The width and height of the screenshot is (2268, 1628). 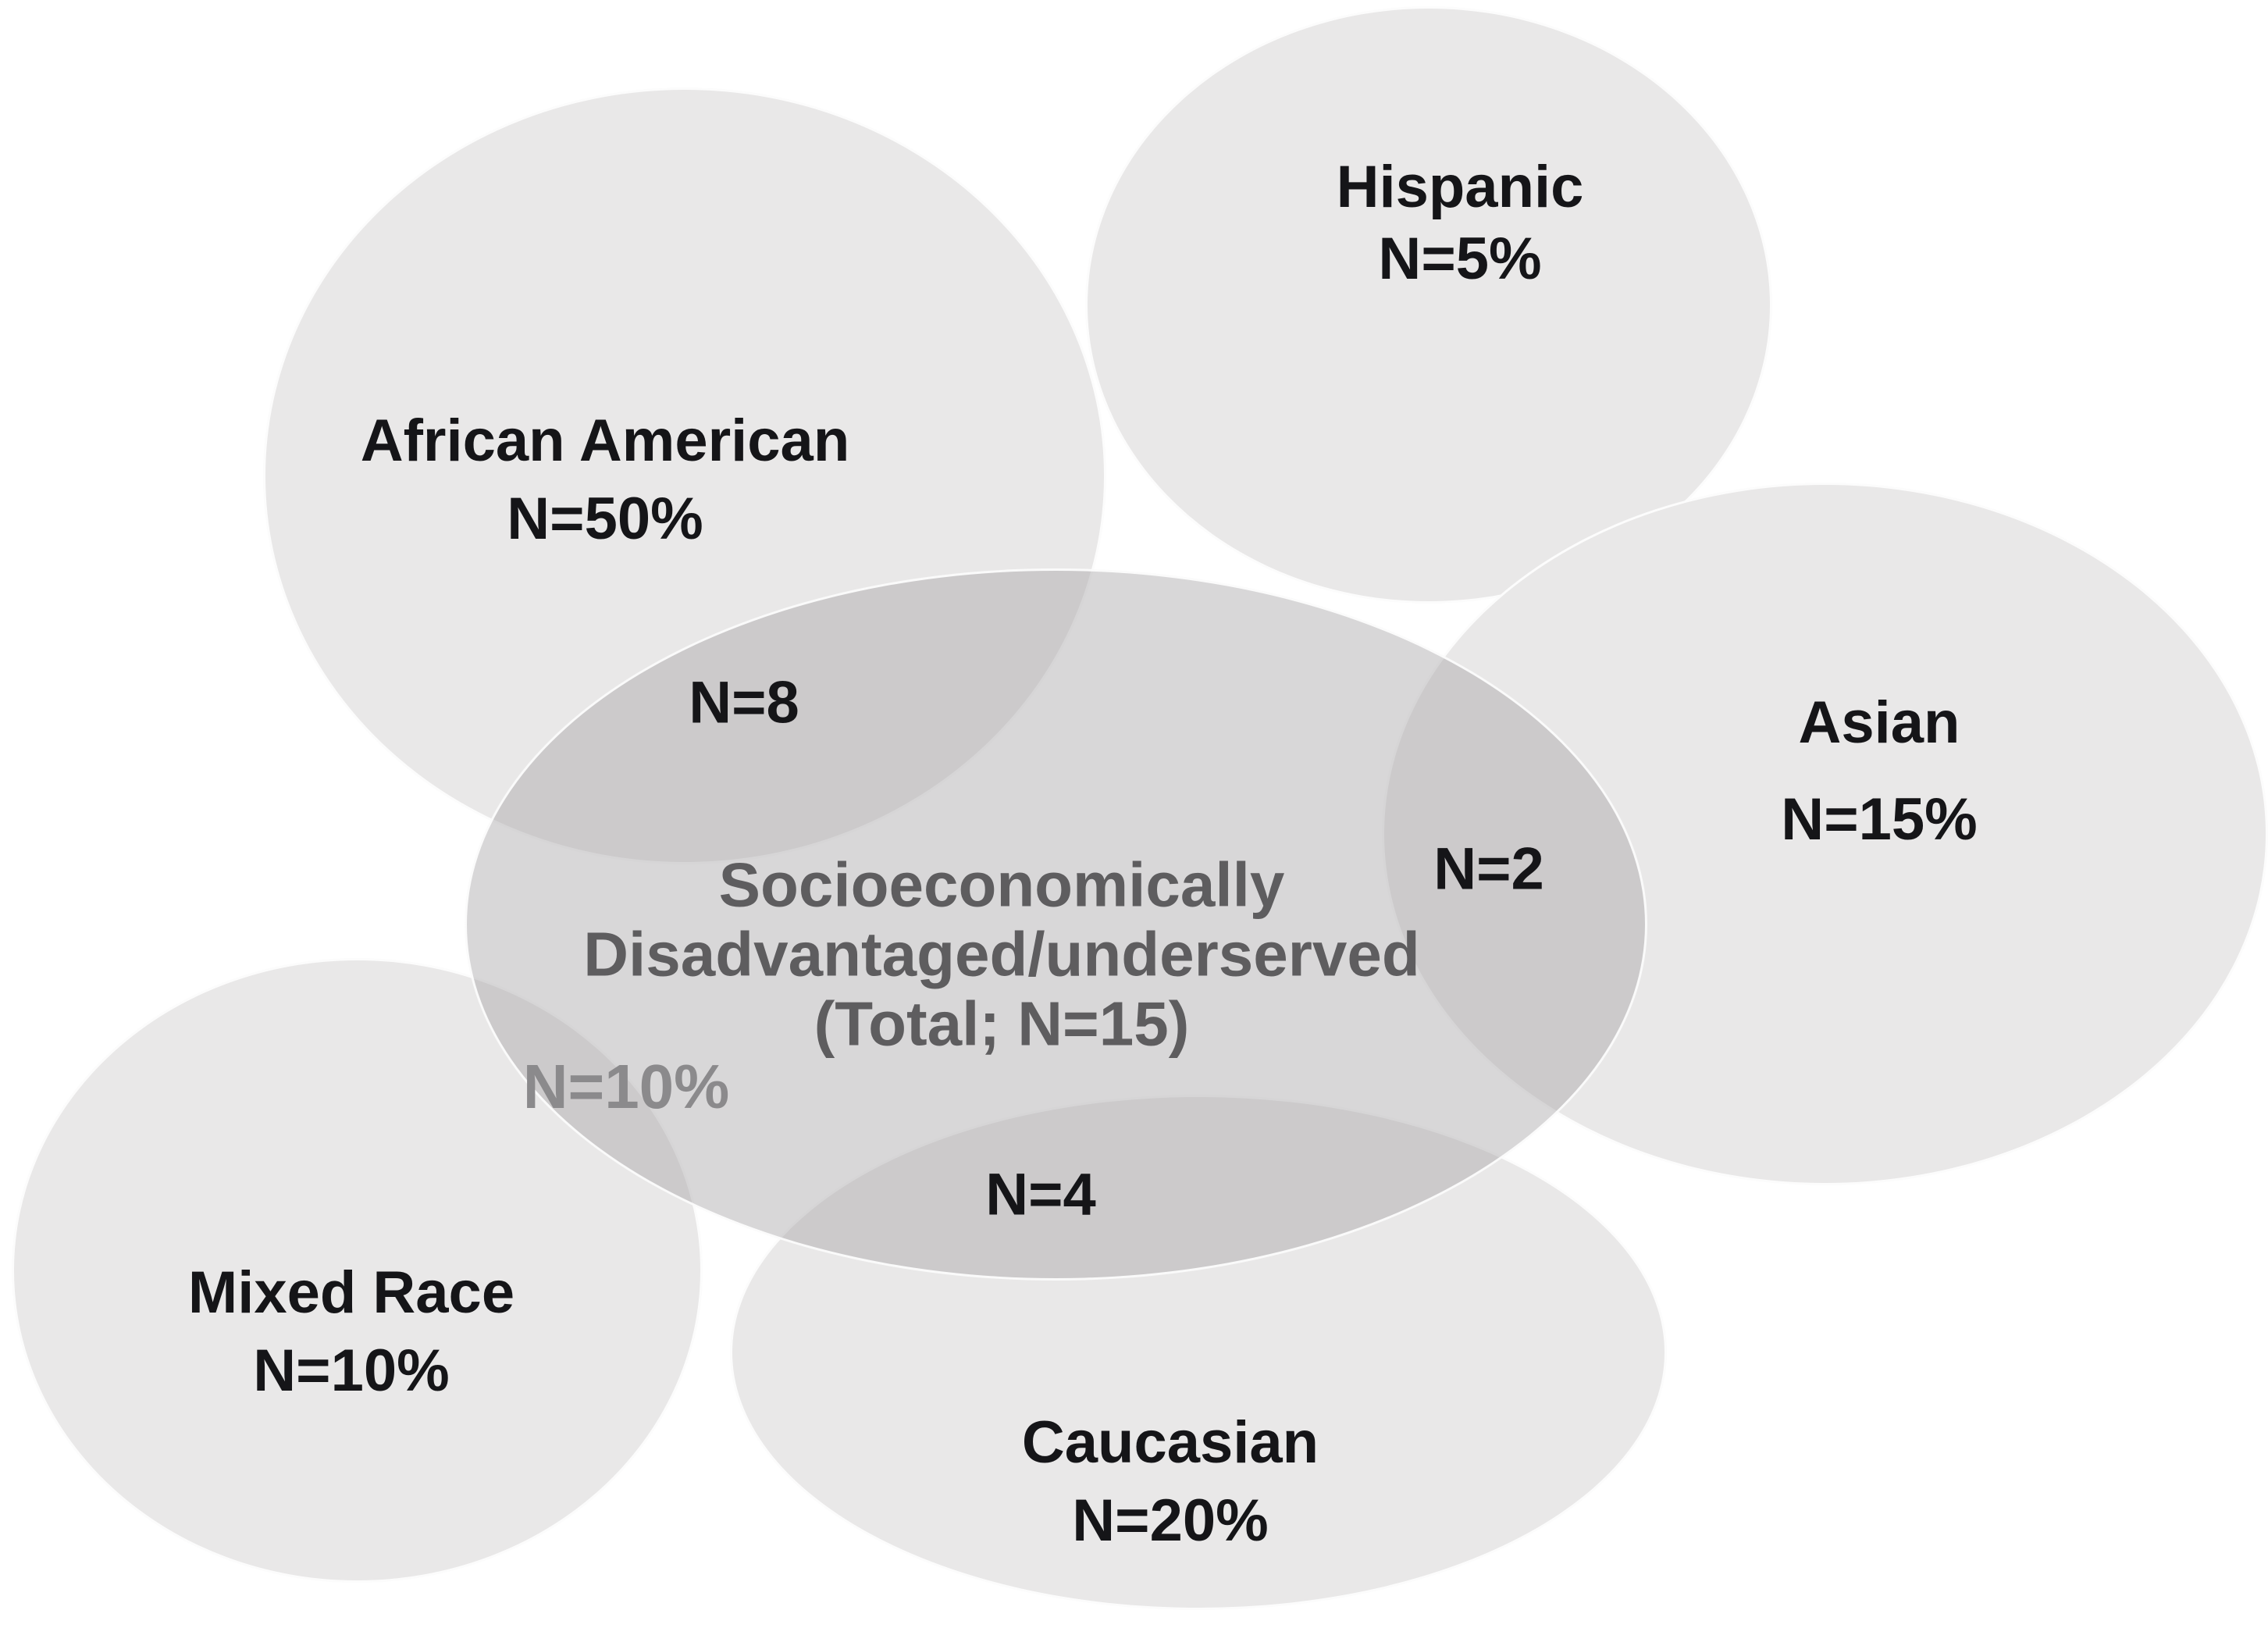 I want to click on central-line-3: (Total; N=15), so click(x=1002, y=1024).